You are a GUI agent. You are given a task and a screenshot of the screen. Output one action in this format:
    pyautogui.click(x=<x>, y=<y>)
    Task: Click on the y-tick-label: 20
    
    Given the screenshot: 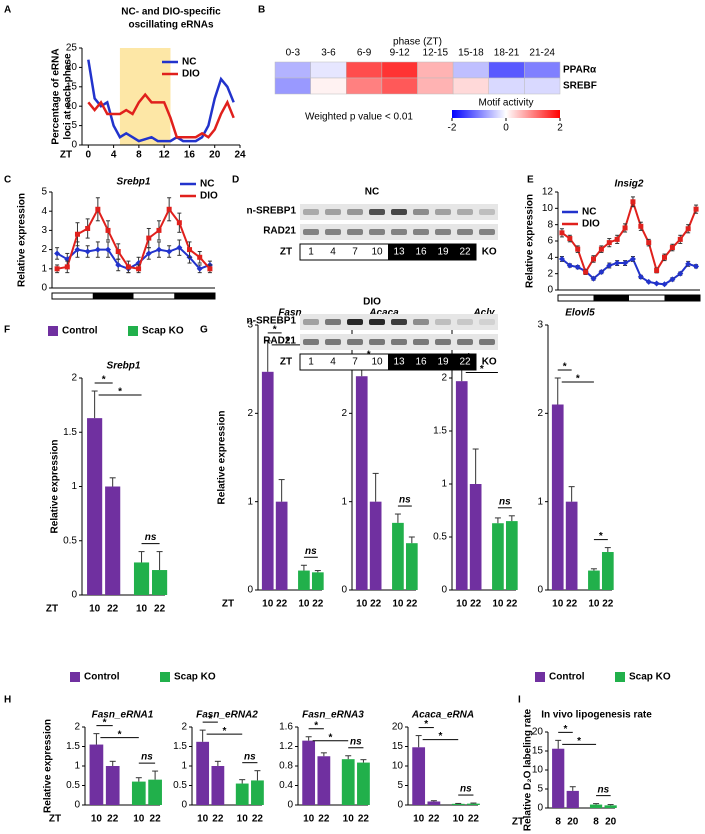 What is the action you would take?
    pyautogui.click(x=538, y=732)
    